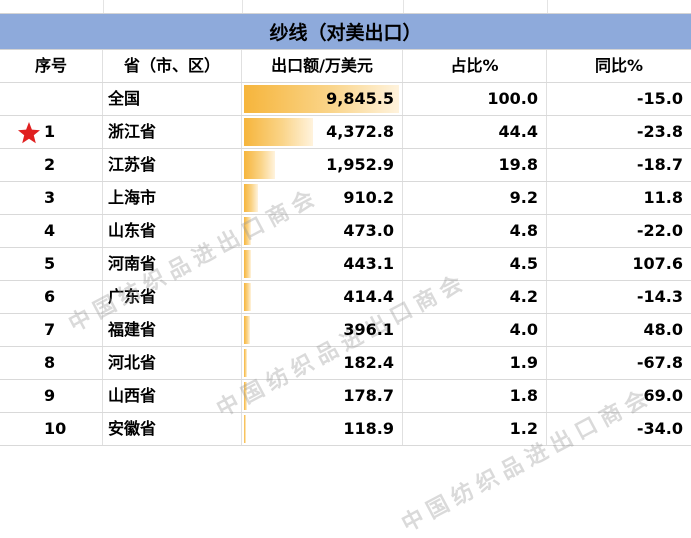 The height and width of the screenshot is (538, 691). I want to click on export-cell: 178.7, so click(322, 396).